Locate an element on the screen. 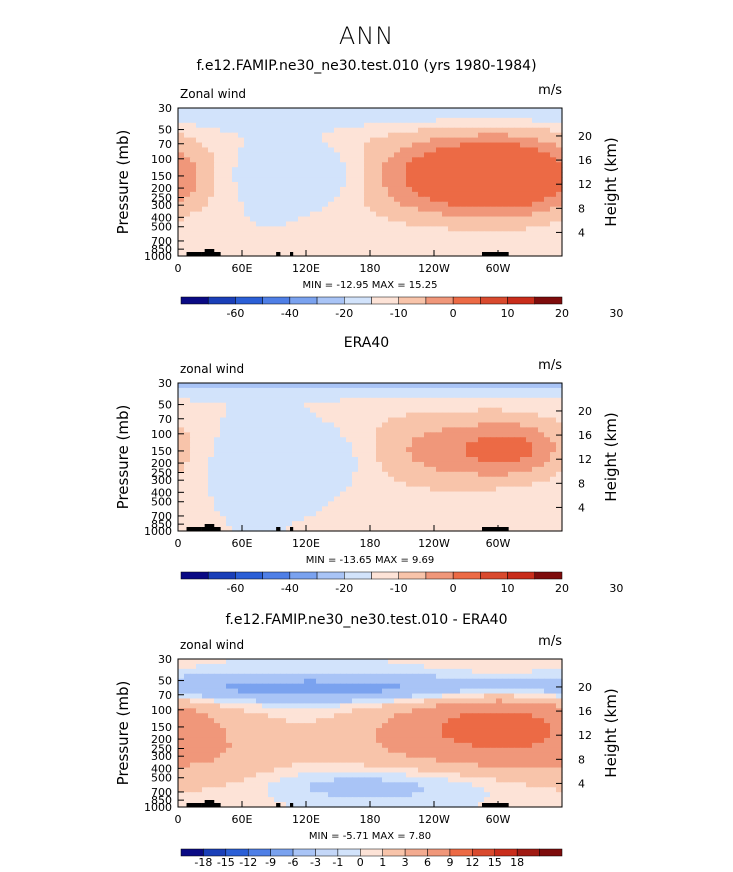 The height and width of the screenshot is (872, 733). colorbar-label: 15 is located at coordinates (495, 862).